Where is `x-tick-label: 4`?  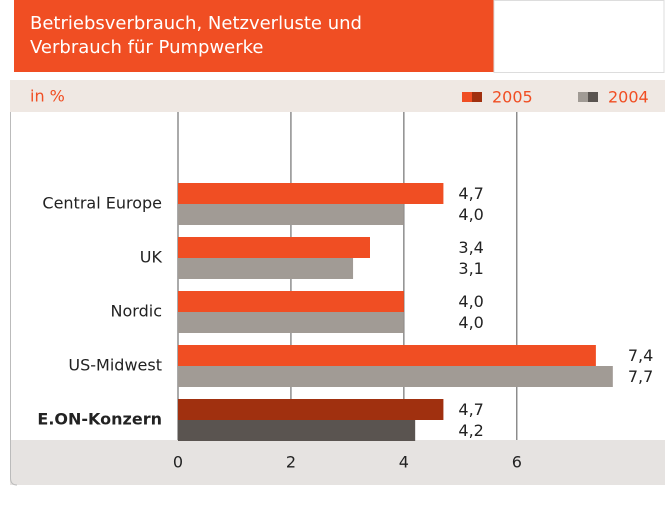 x-tick-label: 4 is located at coordinates (404, 462).